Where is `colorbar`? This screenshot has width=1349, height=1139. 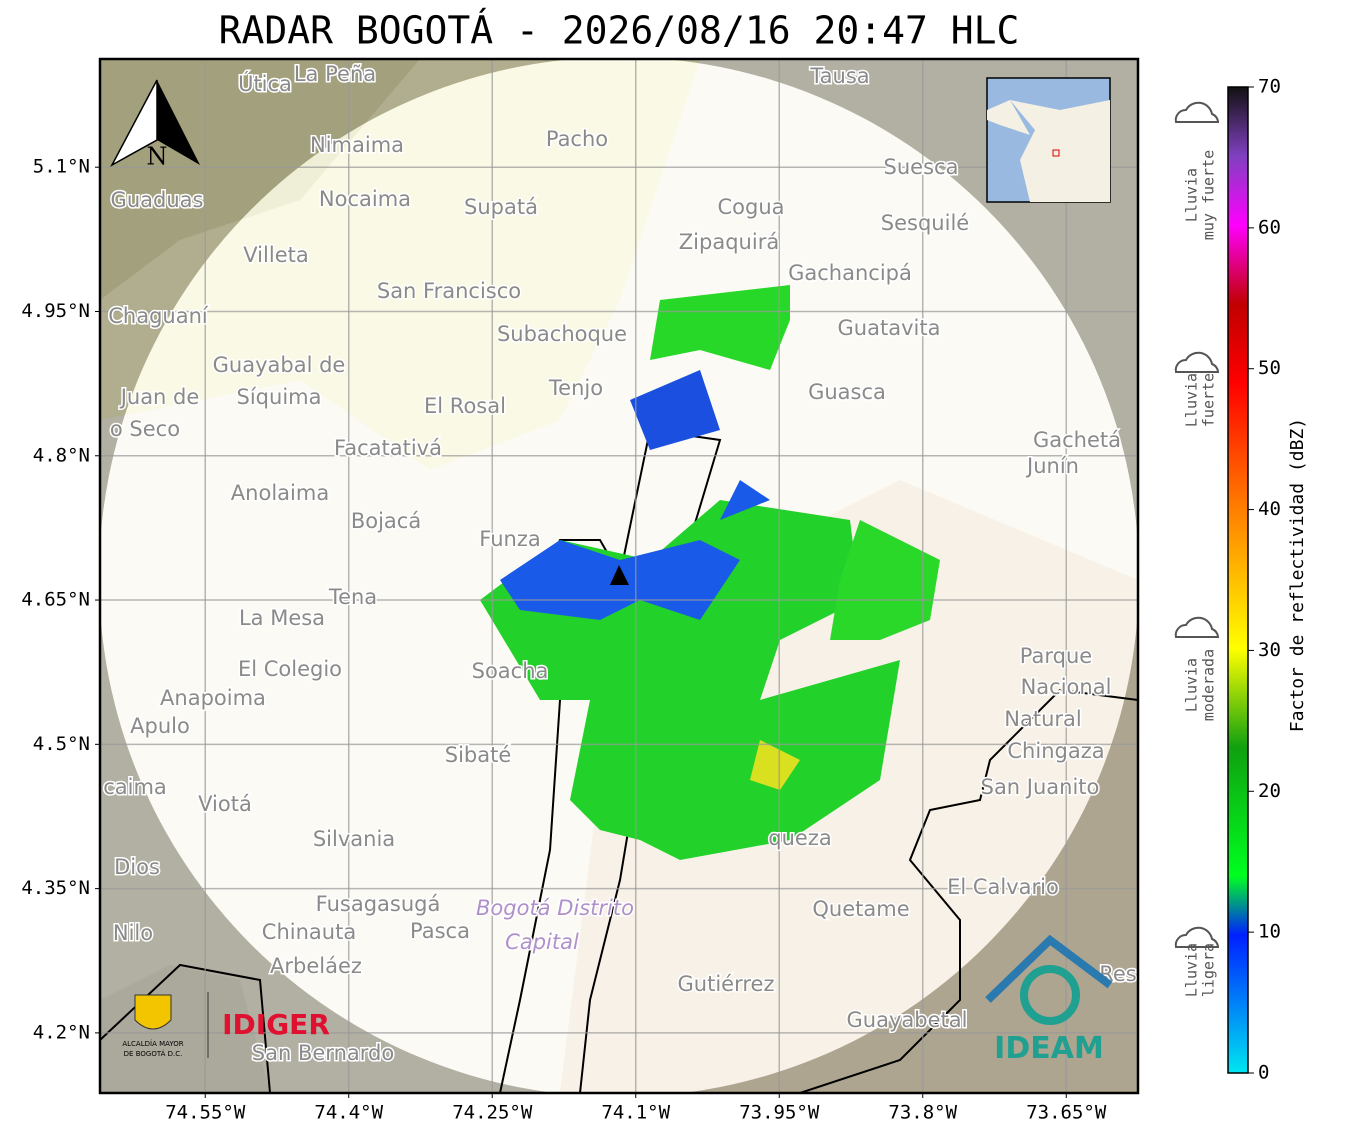
colorbar is located at coordinates (1238, 580).